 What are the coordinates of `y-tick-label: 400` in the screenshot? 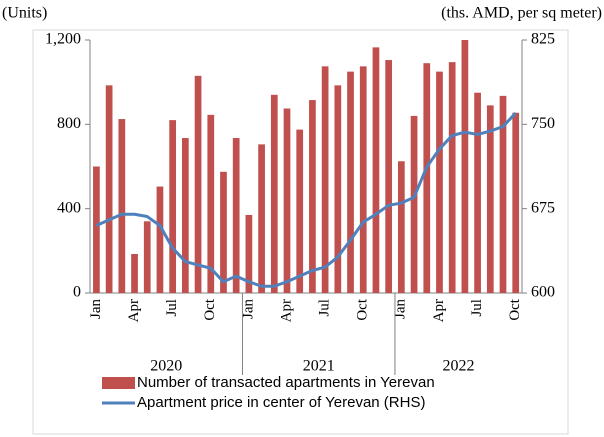 It's located at (69, 207).